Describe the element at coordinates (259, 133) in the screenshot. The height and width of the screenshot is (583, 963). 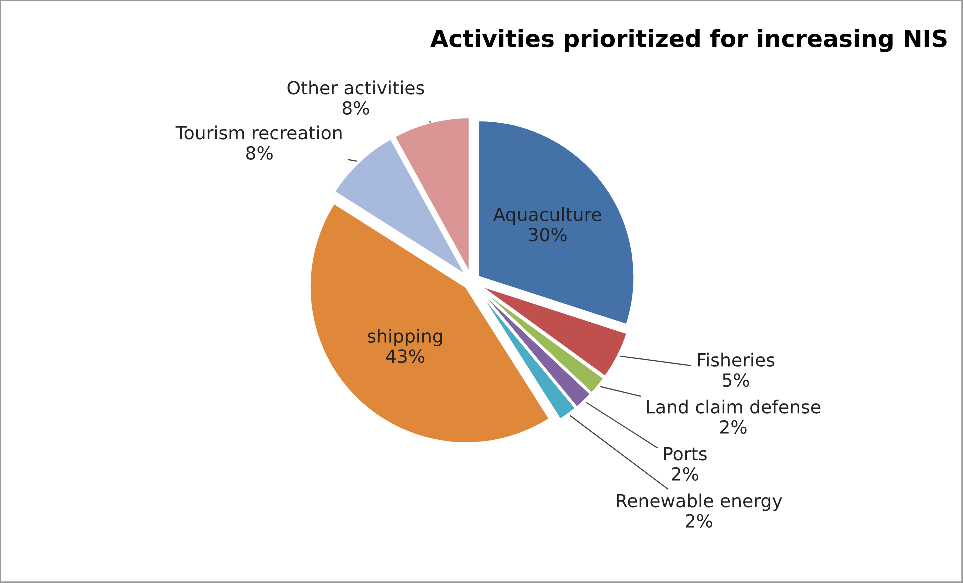
I see `slice-label: Tourism recreation` at that location.